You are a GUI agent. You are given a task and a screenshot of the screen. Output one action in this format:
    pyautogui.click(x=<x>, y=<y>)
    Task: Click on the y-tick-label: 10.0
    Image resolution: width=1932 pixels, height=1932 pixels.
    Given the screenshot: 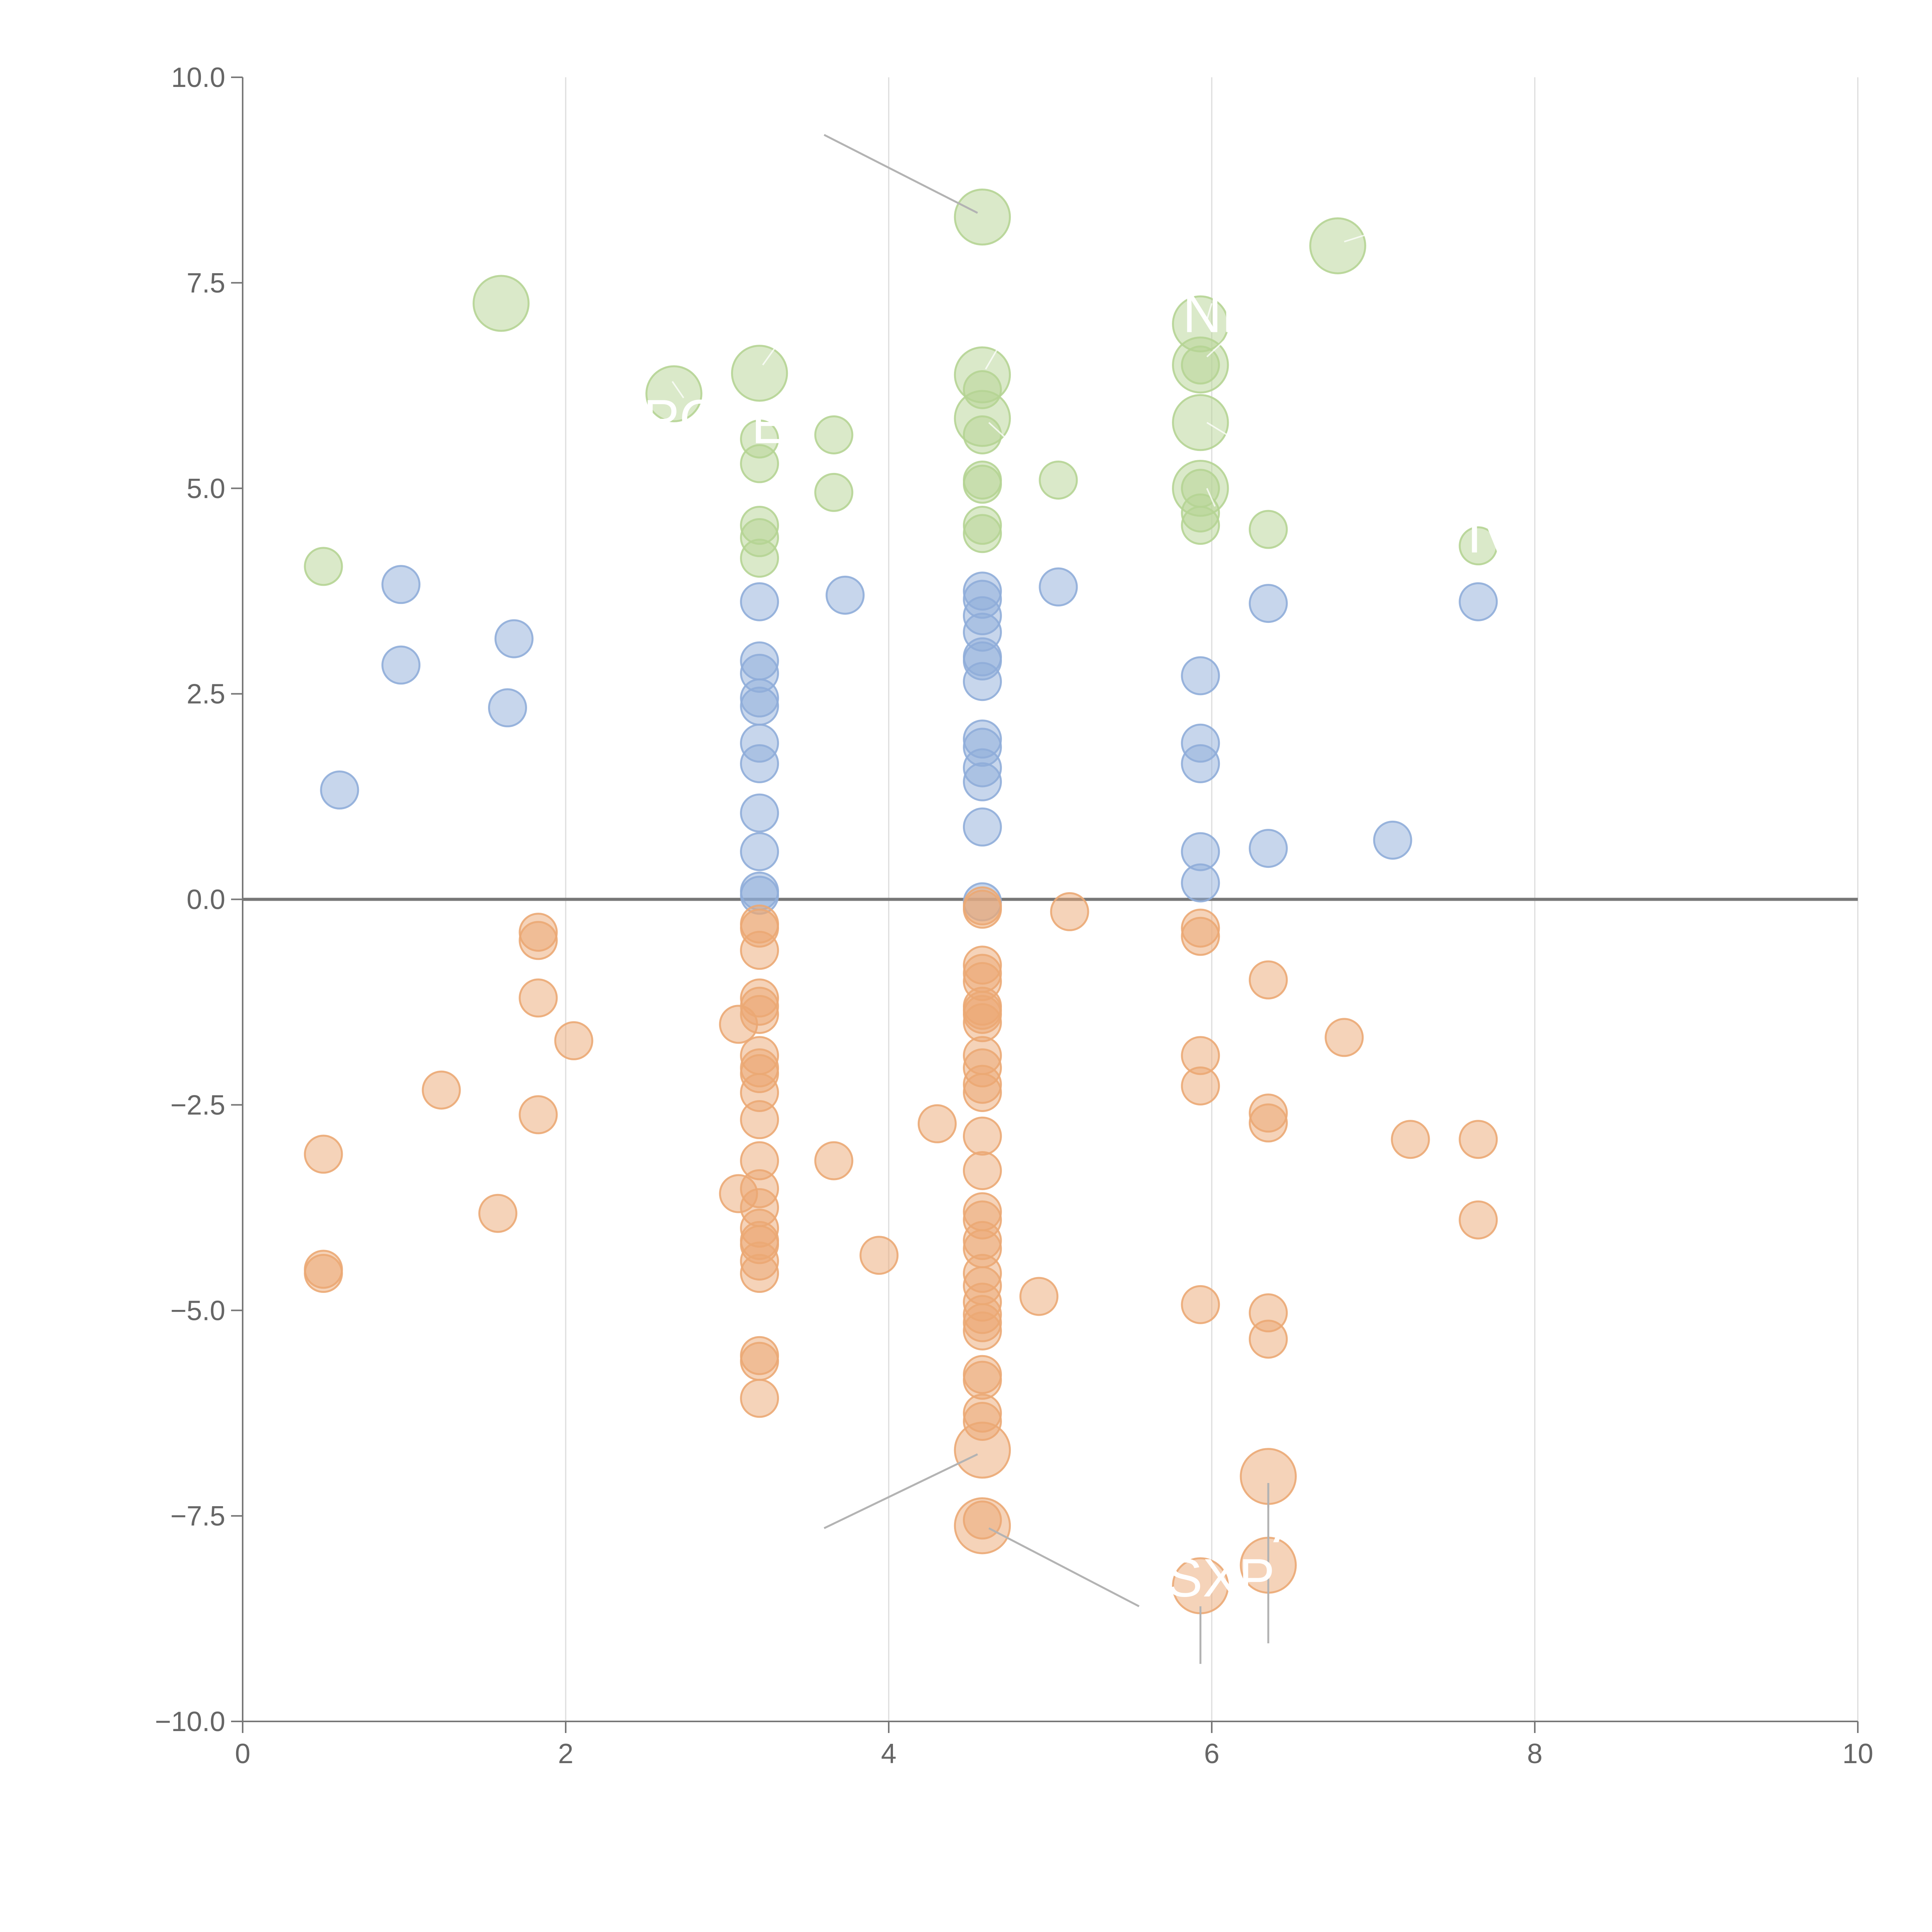 What is the action you would take?
    pyautogui.click(x=198, y=78)
    